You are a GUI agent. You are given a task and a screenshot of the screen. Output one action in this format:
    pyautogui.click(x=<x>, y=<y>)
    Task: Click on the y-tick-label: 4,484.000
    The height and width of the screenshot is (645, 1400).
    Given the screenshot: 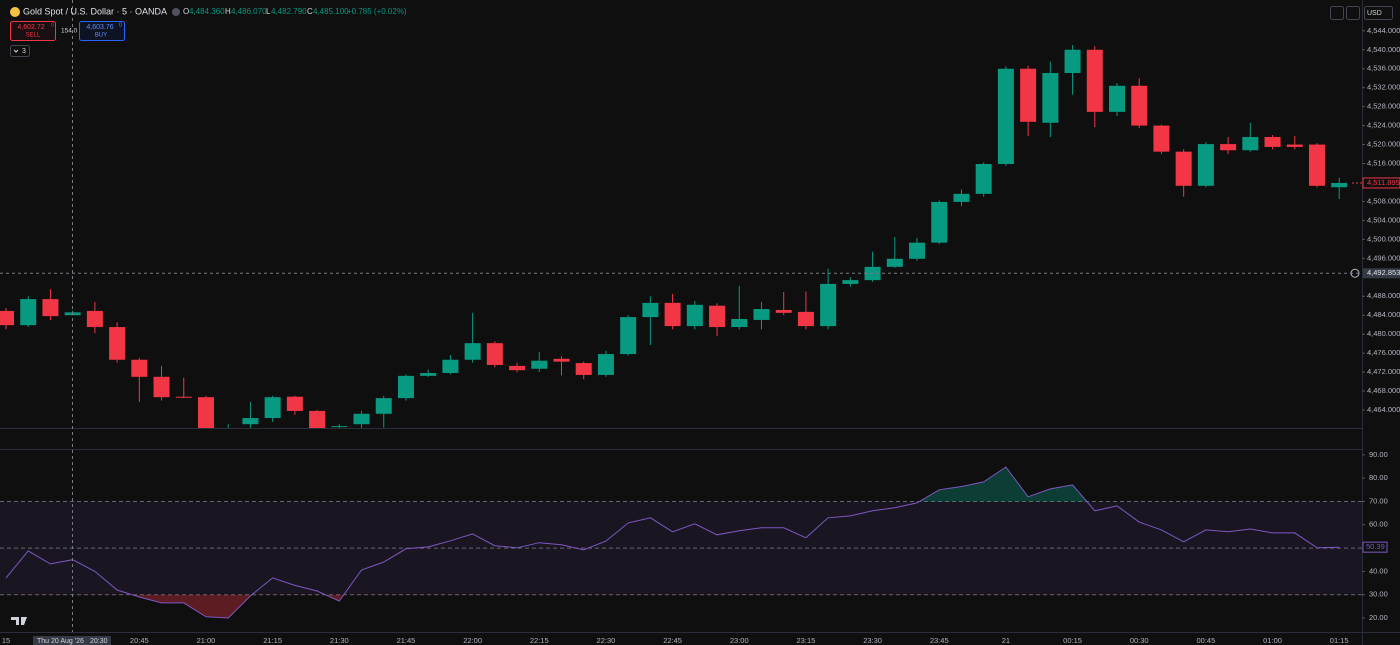 What is the action you would take?
    pyautogui.click(x=1383, y=314)
    